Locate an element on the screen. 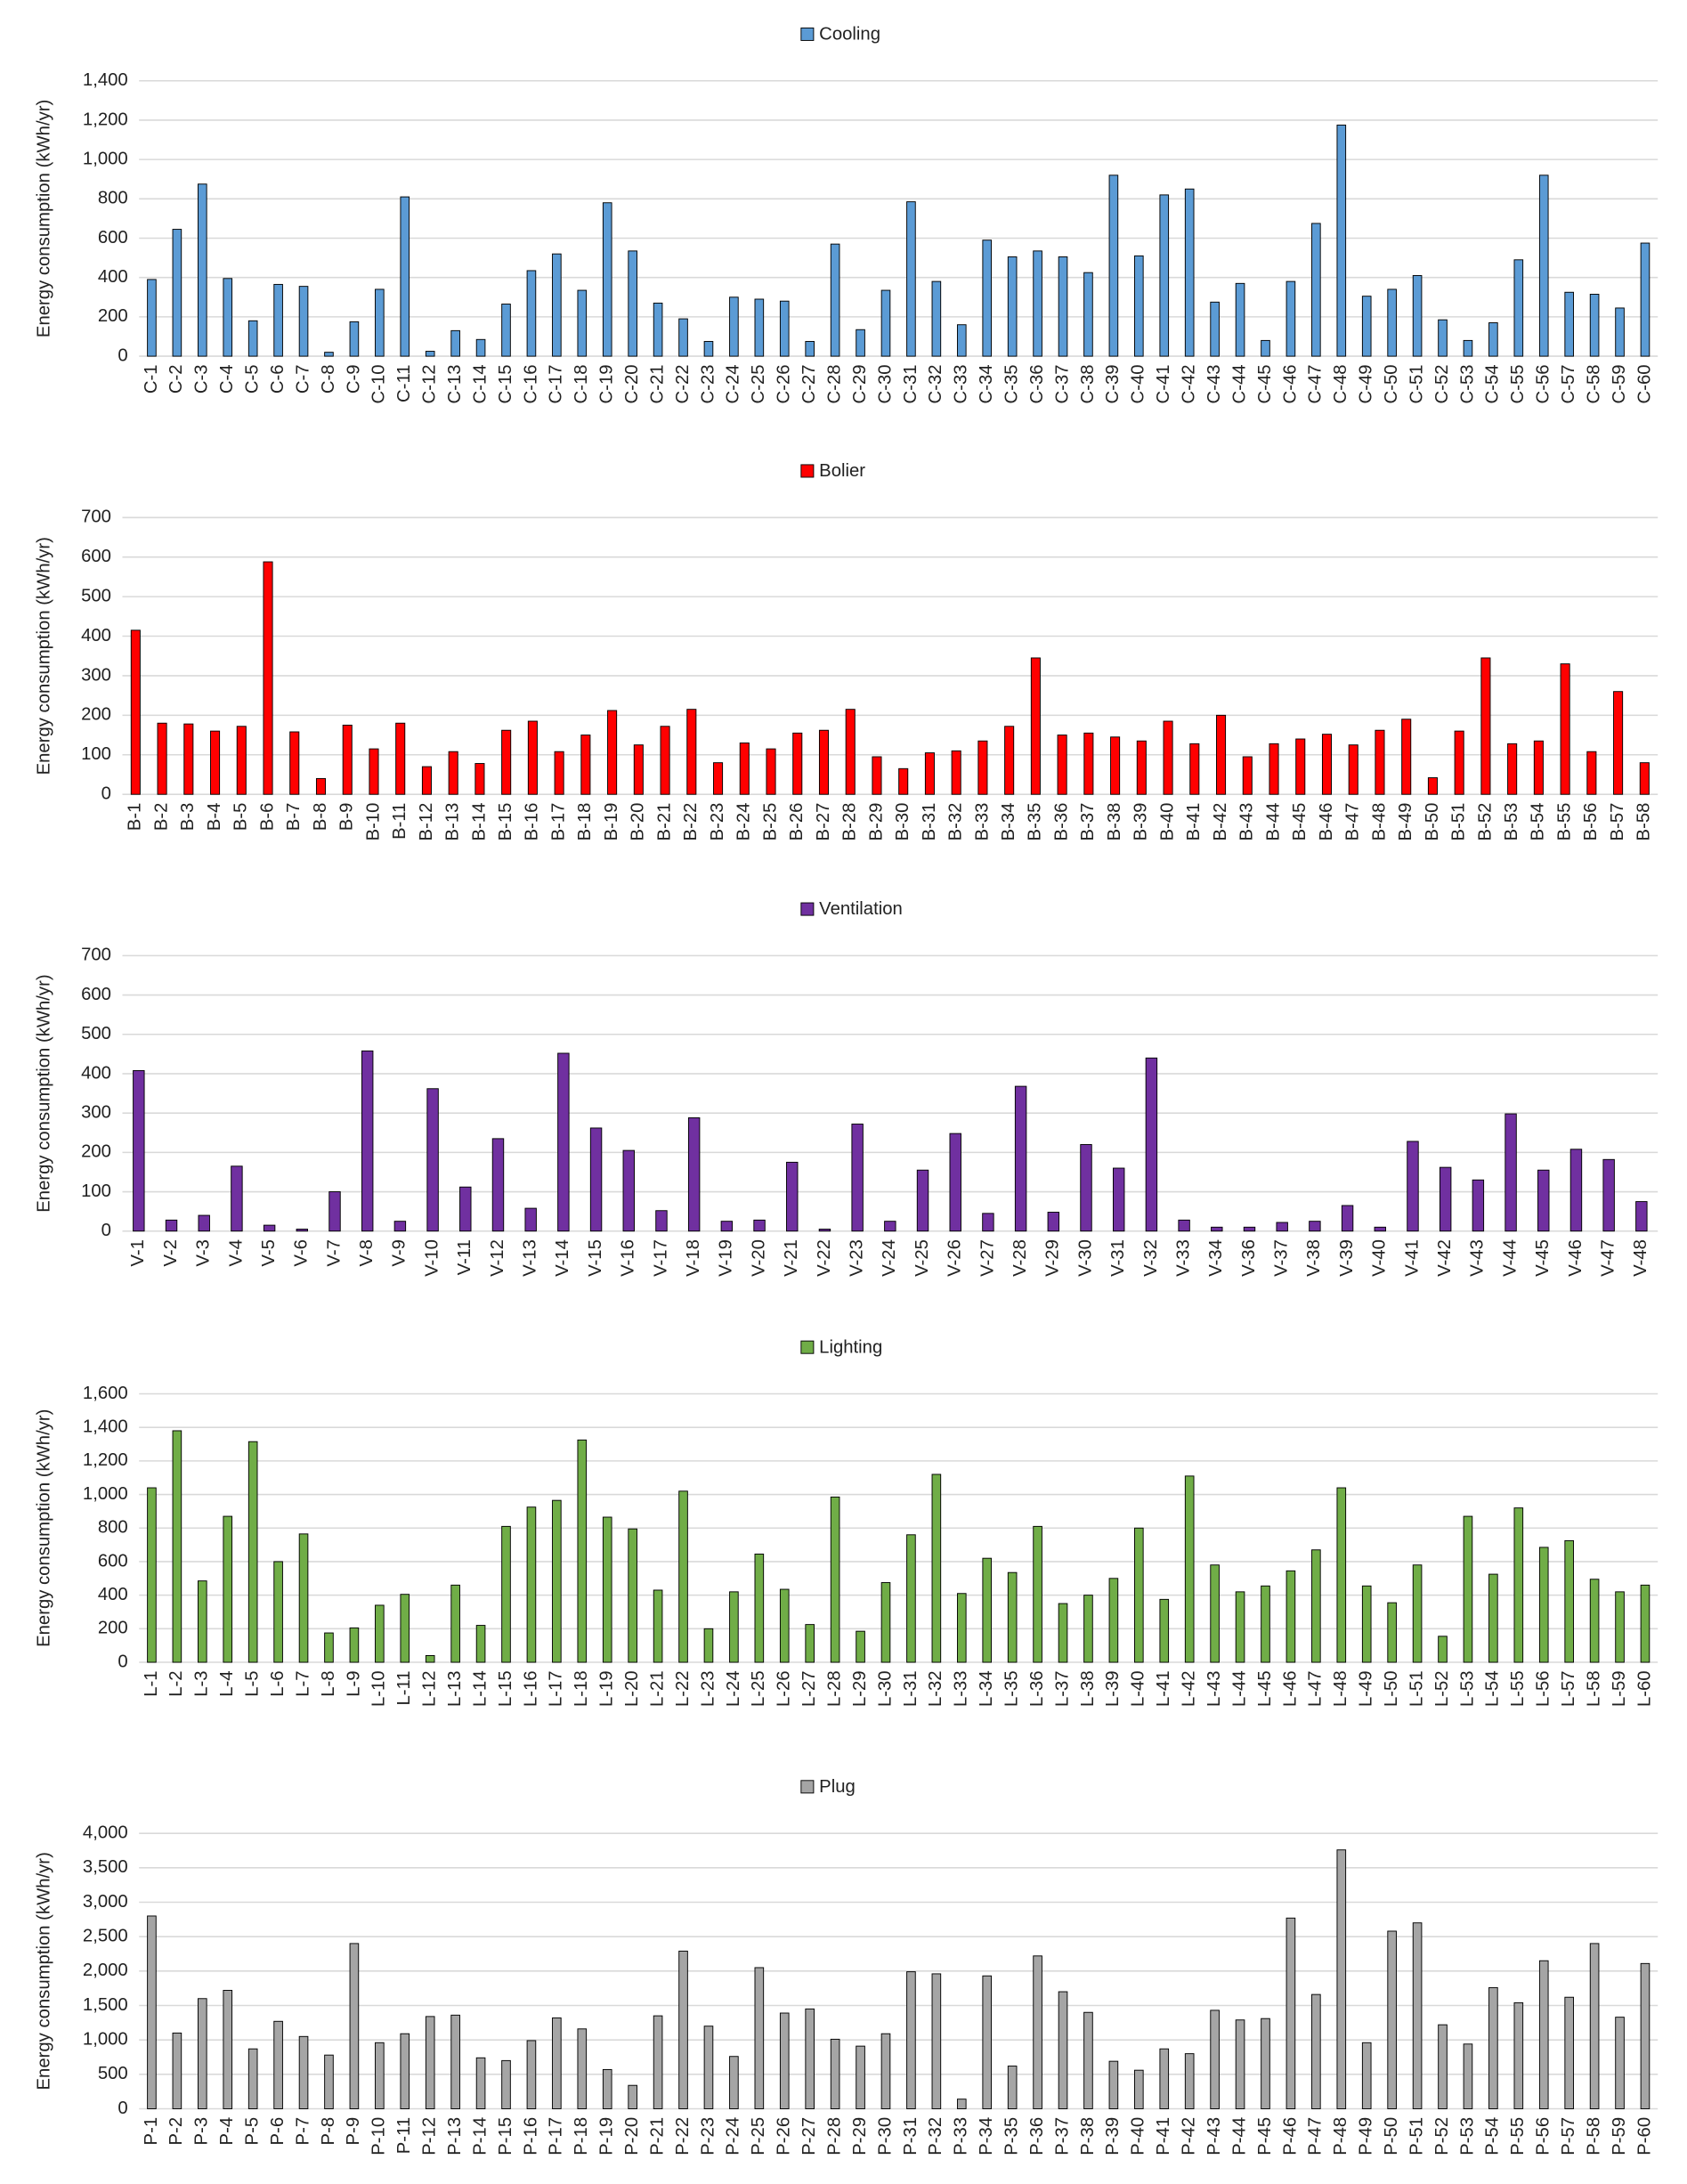  x-tick-label: L-15 is located at coordinates (505, 1688).